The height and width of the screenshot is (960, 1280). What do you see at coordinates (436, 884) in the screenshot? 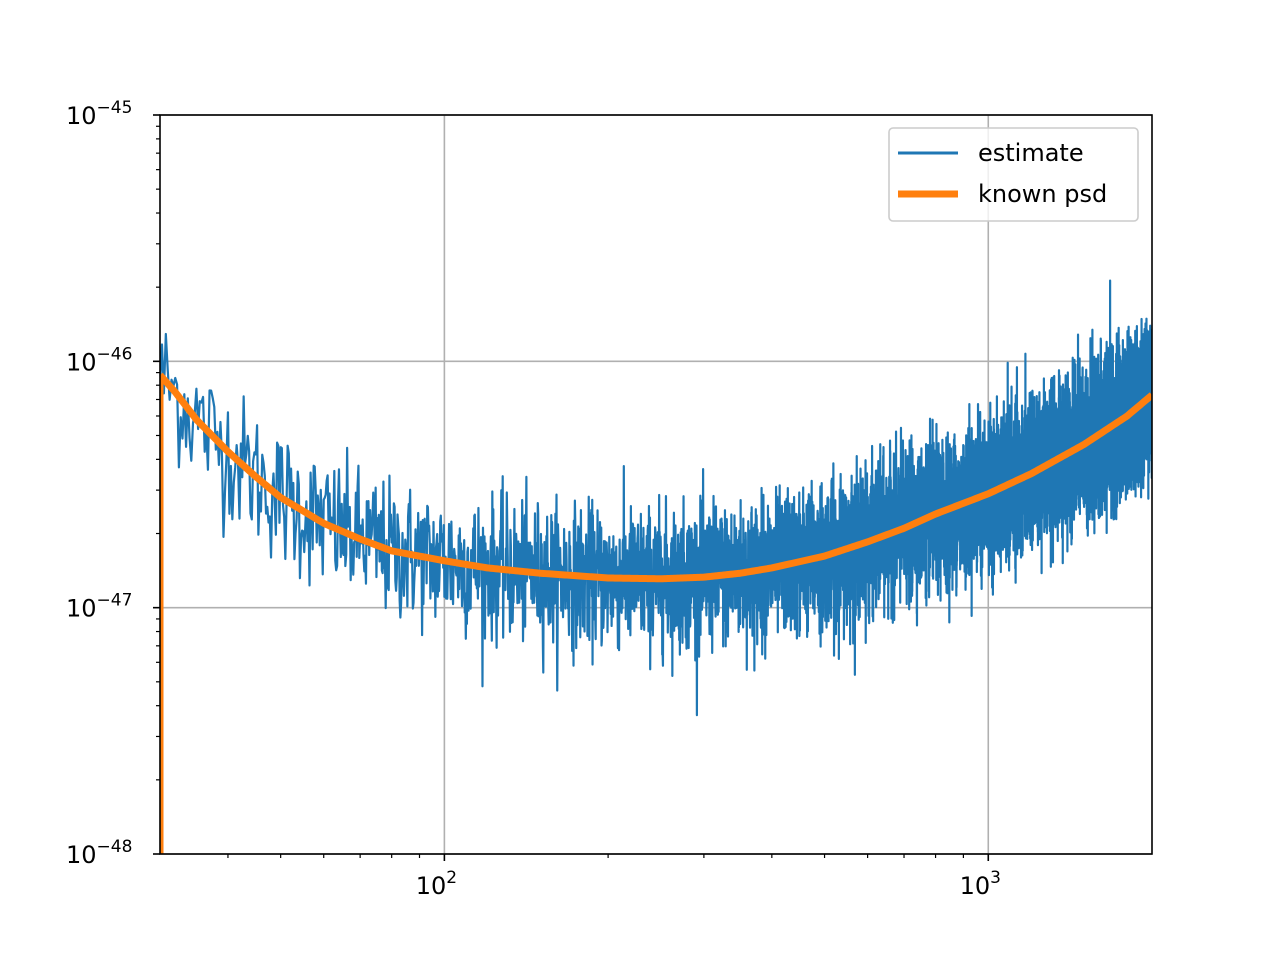
I see `x-tick-label: 10²` at bounding box center [436, 884].